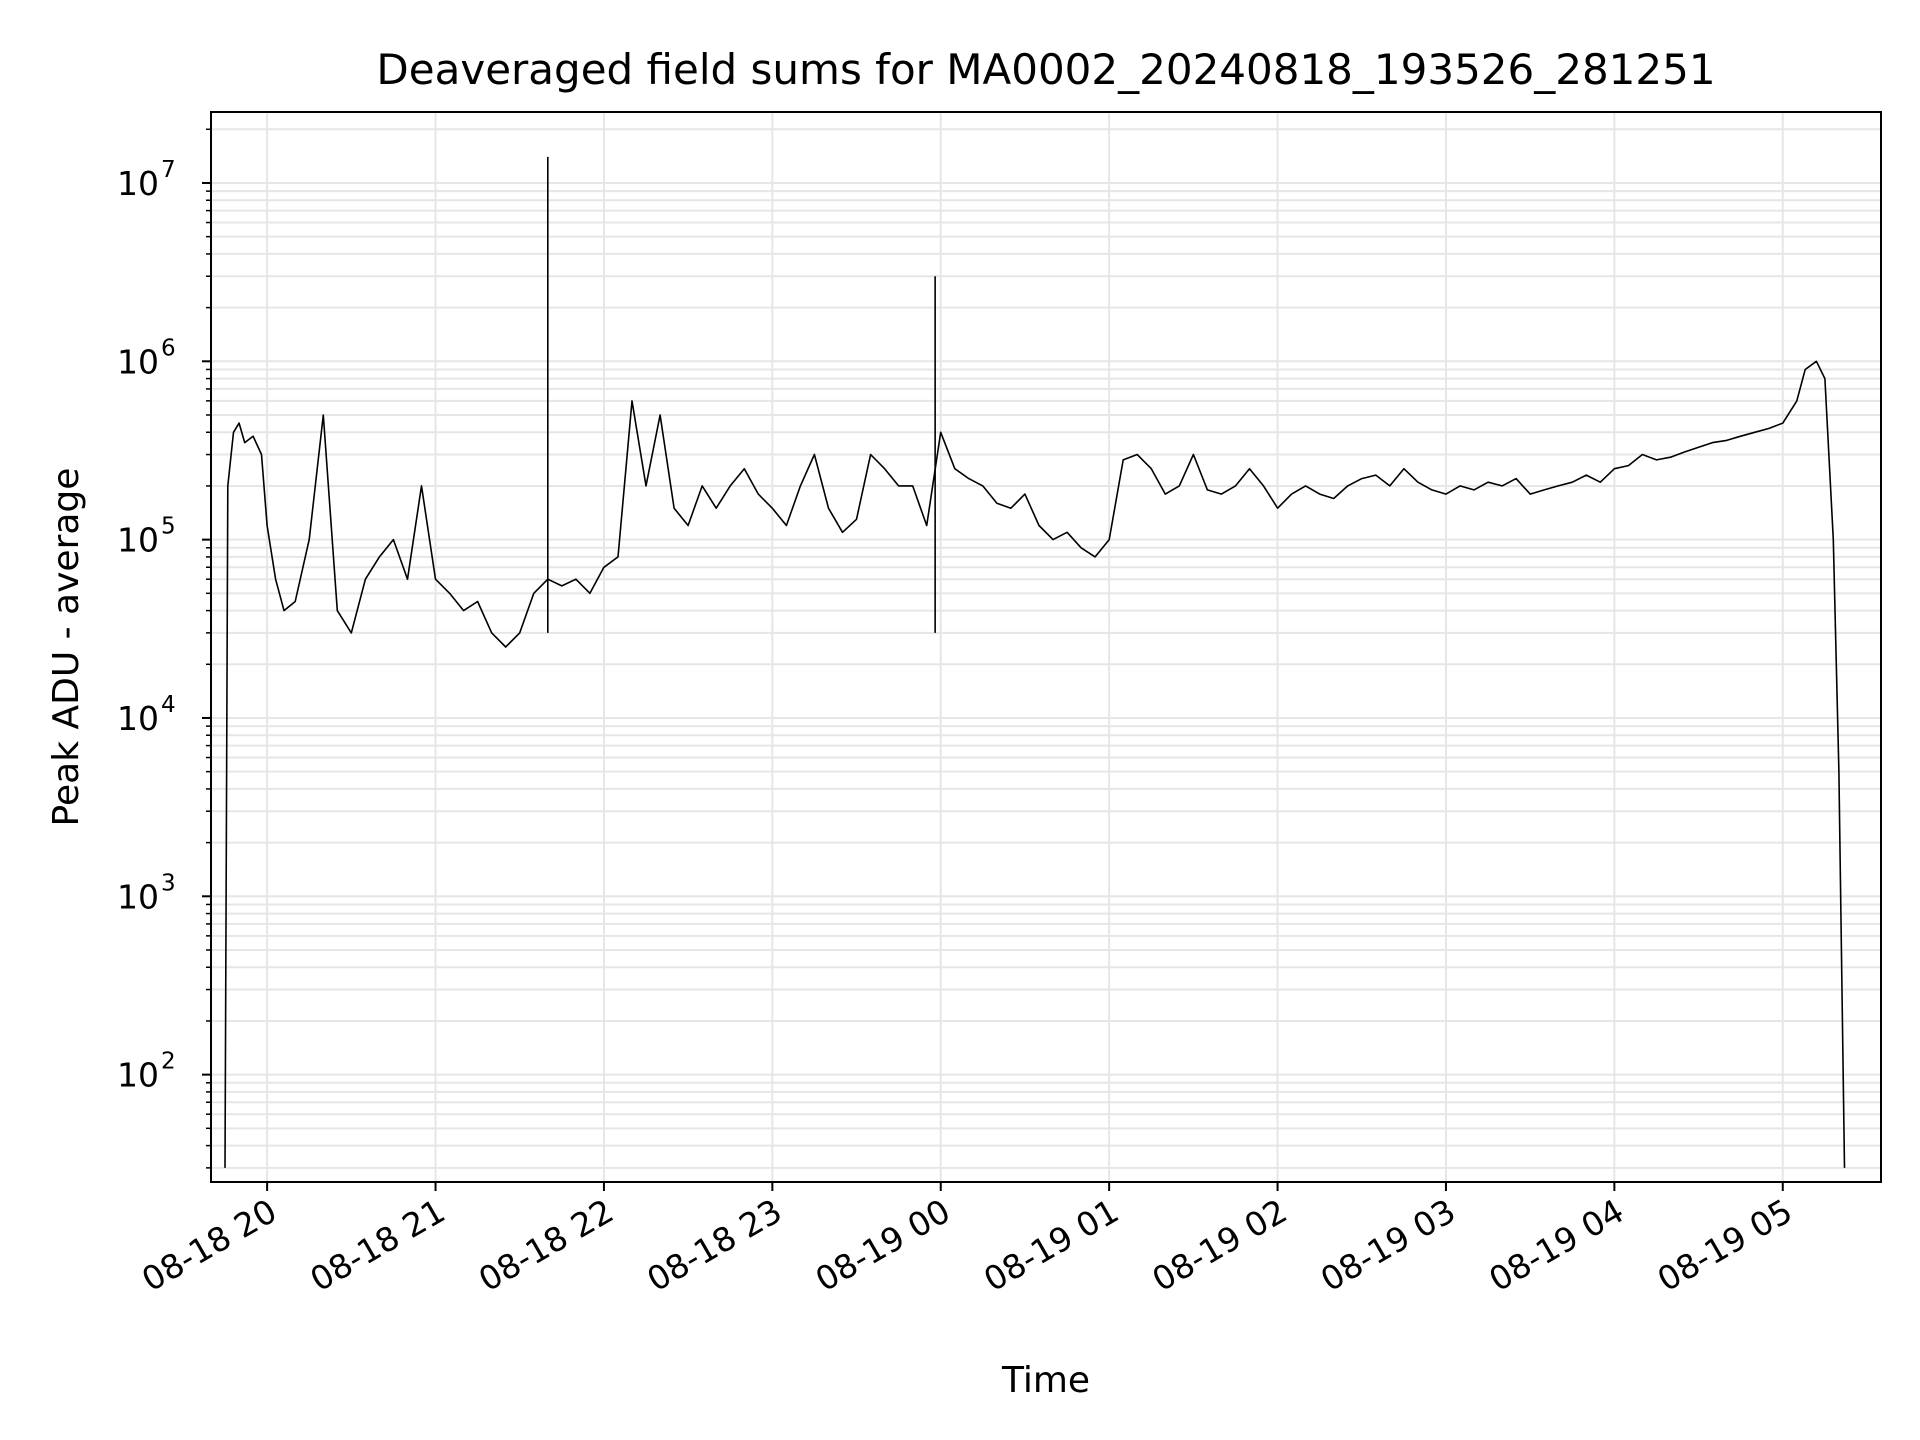 The image size is (1920, 1440). Describe the element at coordinates (66, 647) in the screenshot. I see `y-axis-label: Peak ADU - average` at that location.